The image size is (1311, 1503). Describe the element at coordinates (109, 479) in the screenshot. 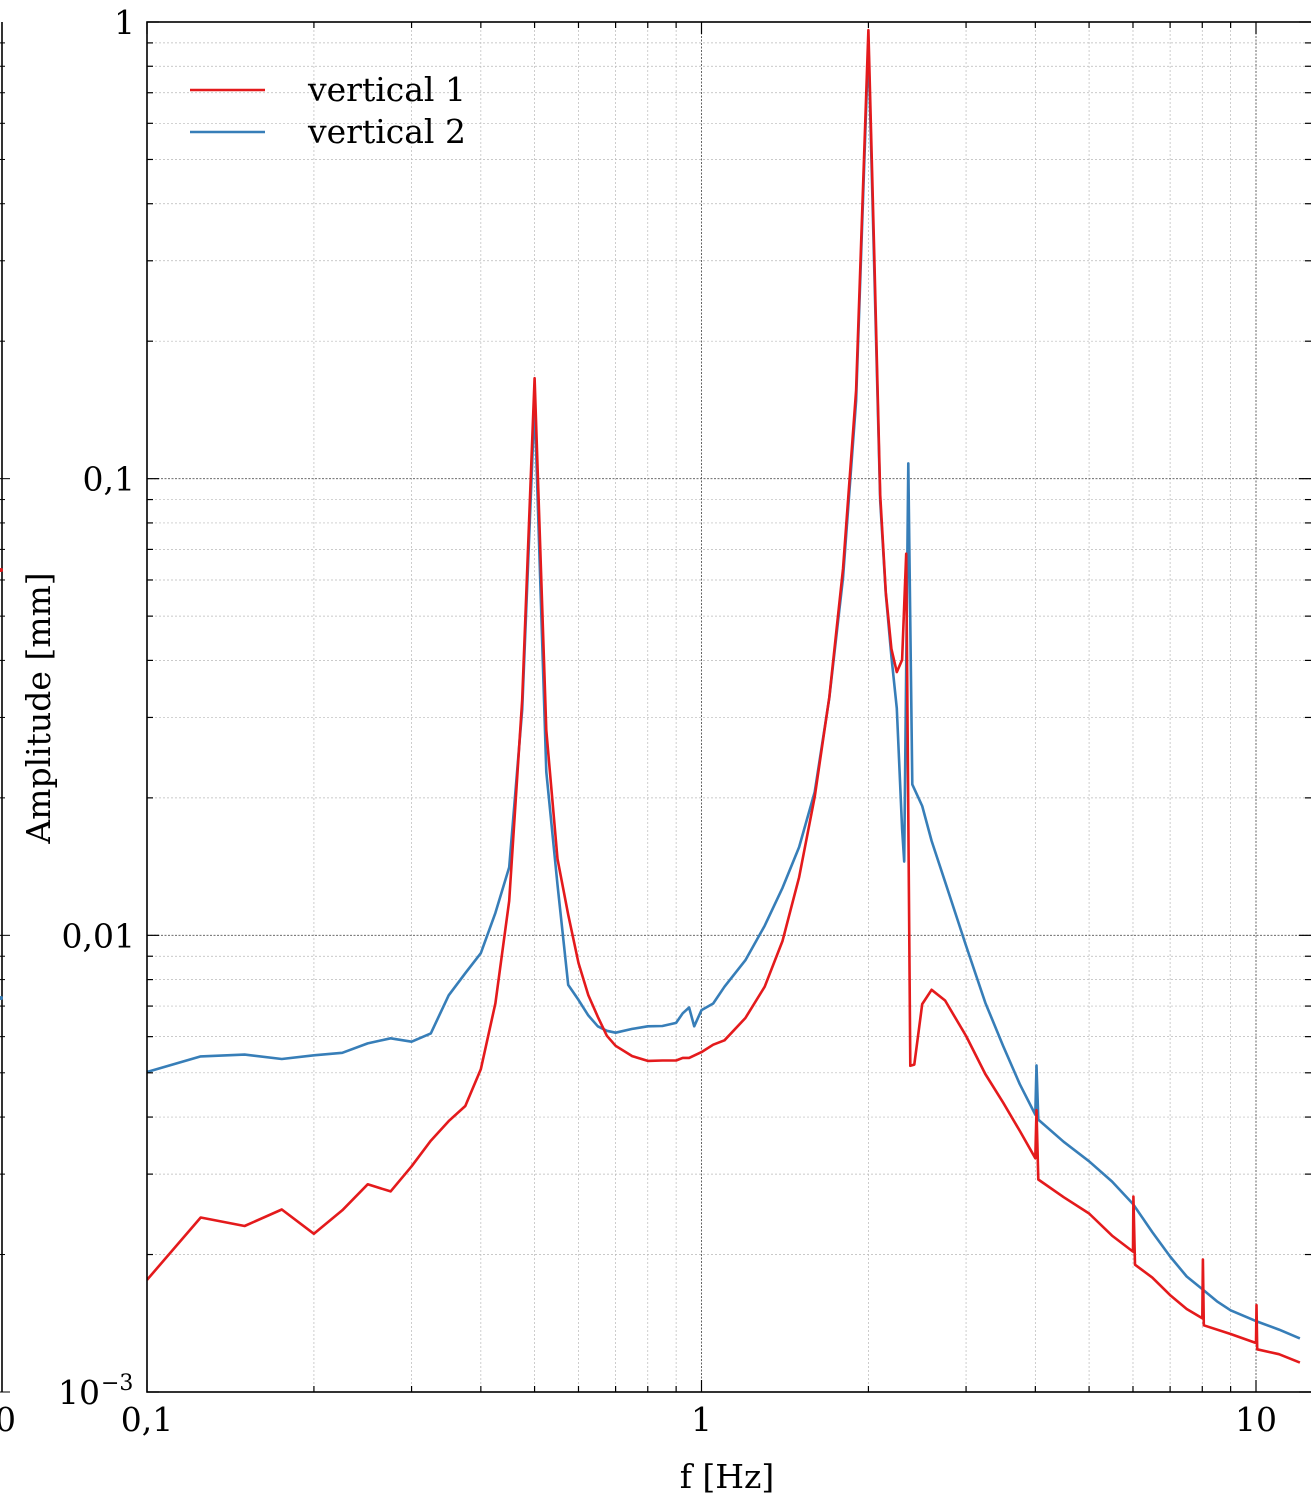

I see `y-tick-label: 0,1` at that location.